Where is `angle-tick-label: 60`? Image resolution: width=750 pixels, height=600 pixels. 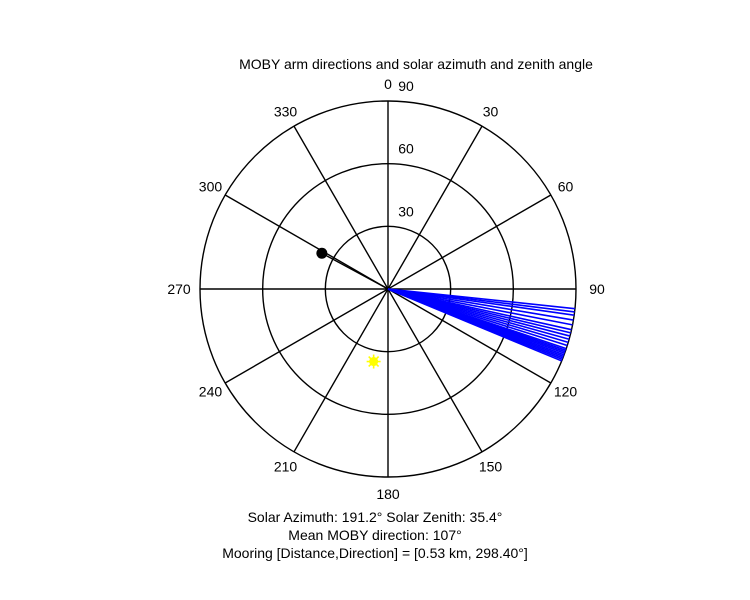 angle-tick-label: 60 is located at coordinates (566, 187).